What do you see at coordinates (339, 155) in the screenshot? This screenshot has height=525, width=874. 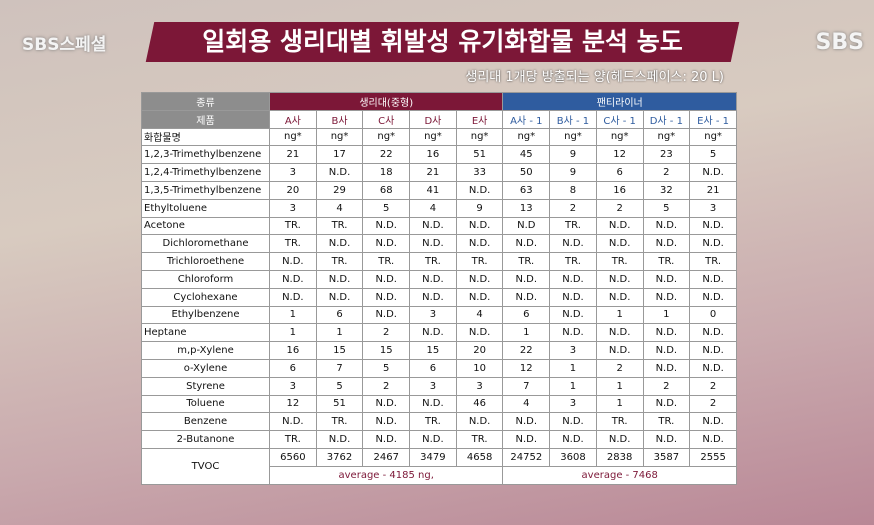 I see `table-cell: 17` at bounding box center [339, 155].